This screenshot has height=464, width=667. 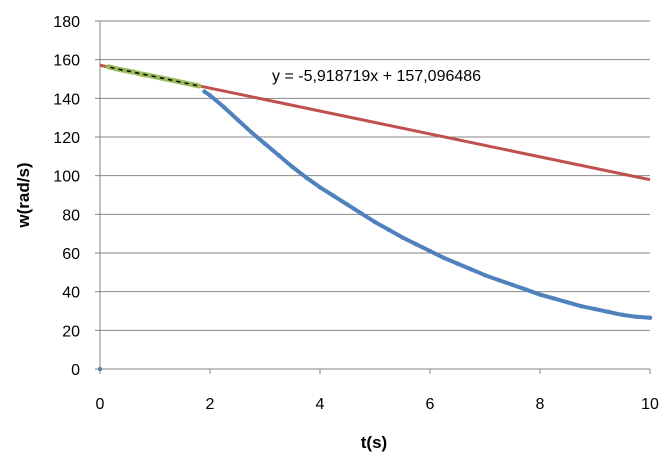 What do you see at coordinates (66, 138) in the screenshot?
I see `y-tick-label: 120` at bounding box center [66, 138].